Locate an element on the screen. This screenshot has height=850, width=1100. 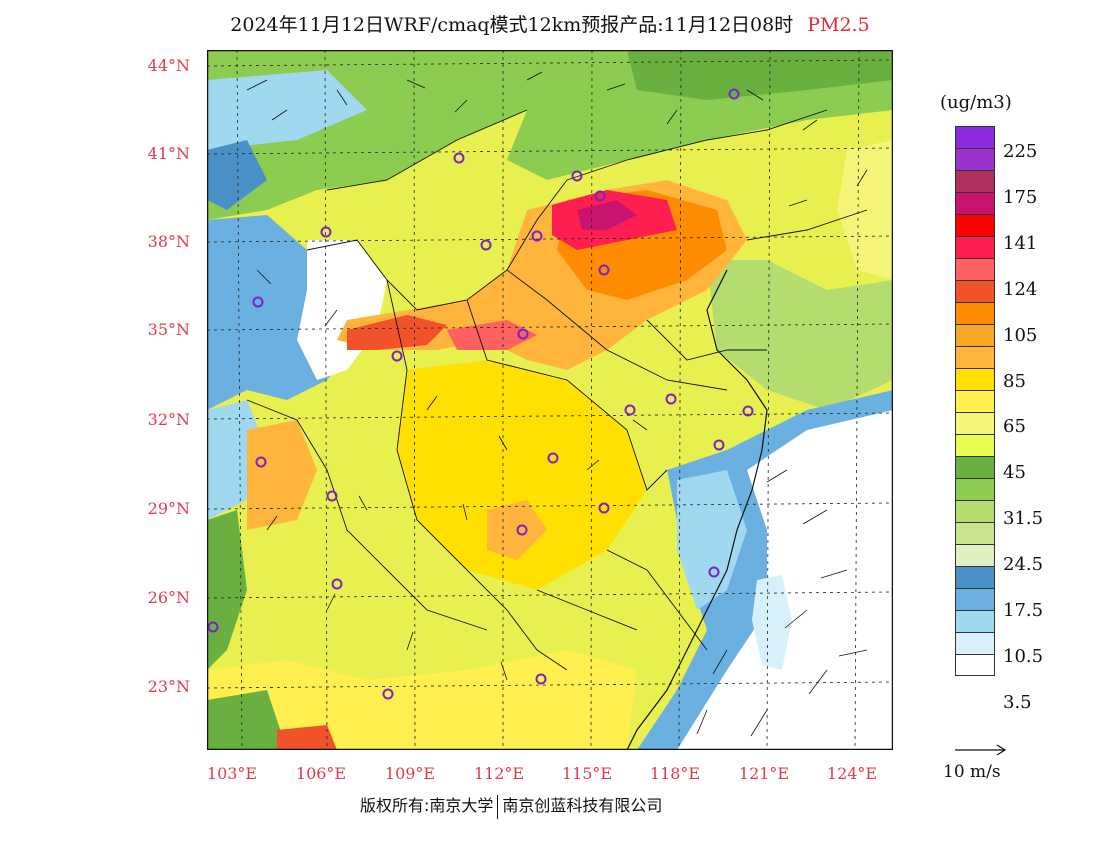
lon-label: 115°E is located at coordinates (587, 773).